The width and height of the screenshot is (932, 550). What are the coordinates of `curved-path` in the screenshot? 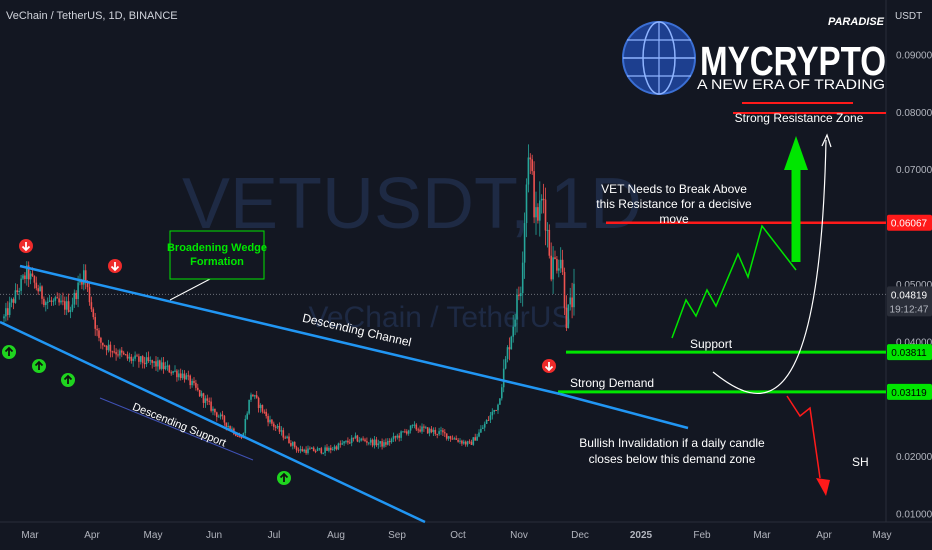 It's located at (769, 266).